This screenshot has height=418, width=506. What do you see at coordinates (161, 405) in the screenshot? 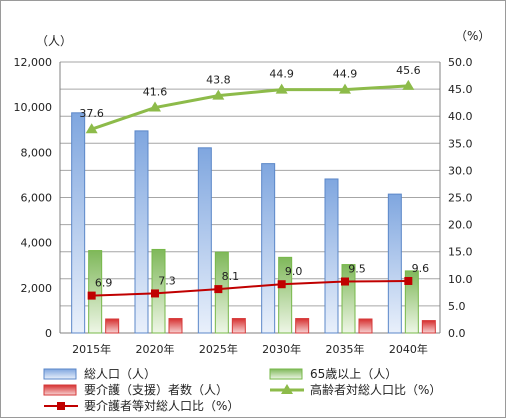
I see `legend-label: 要介護者等対総人口比（%）` at bounding box center [161, 405].